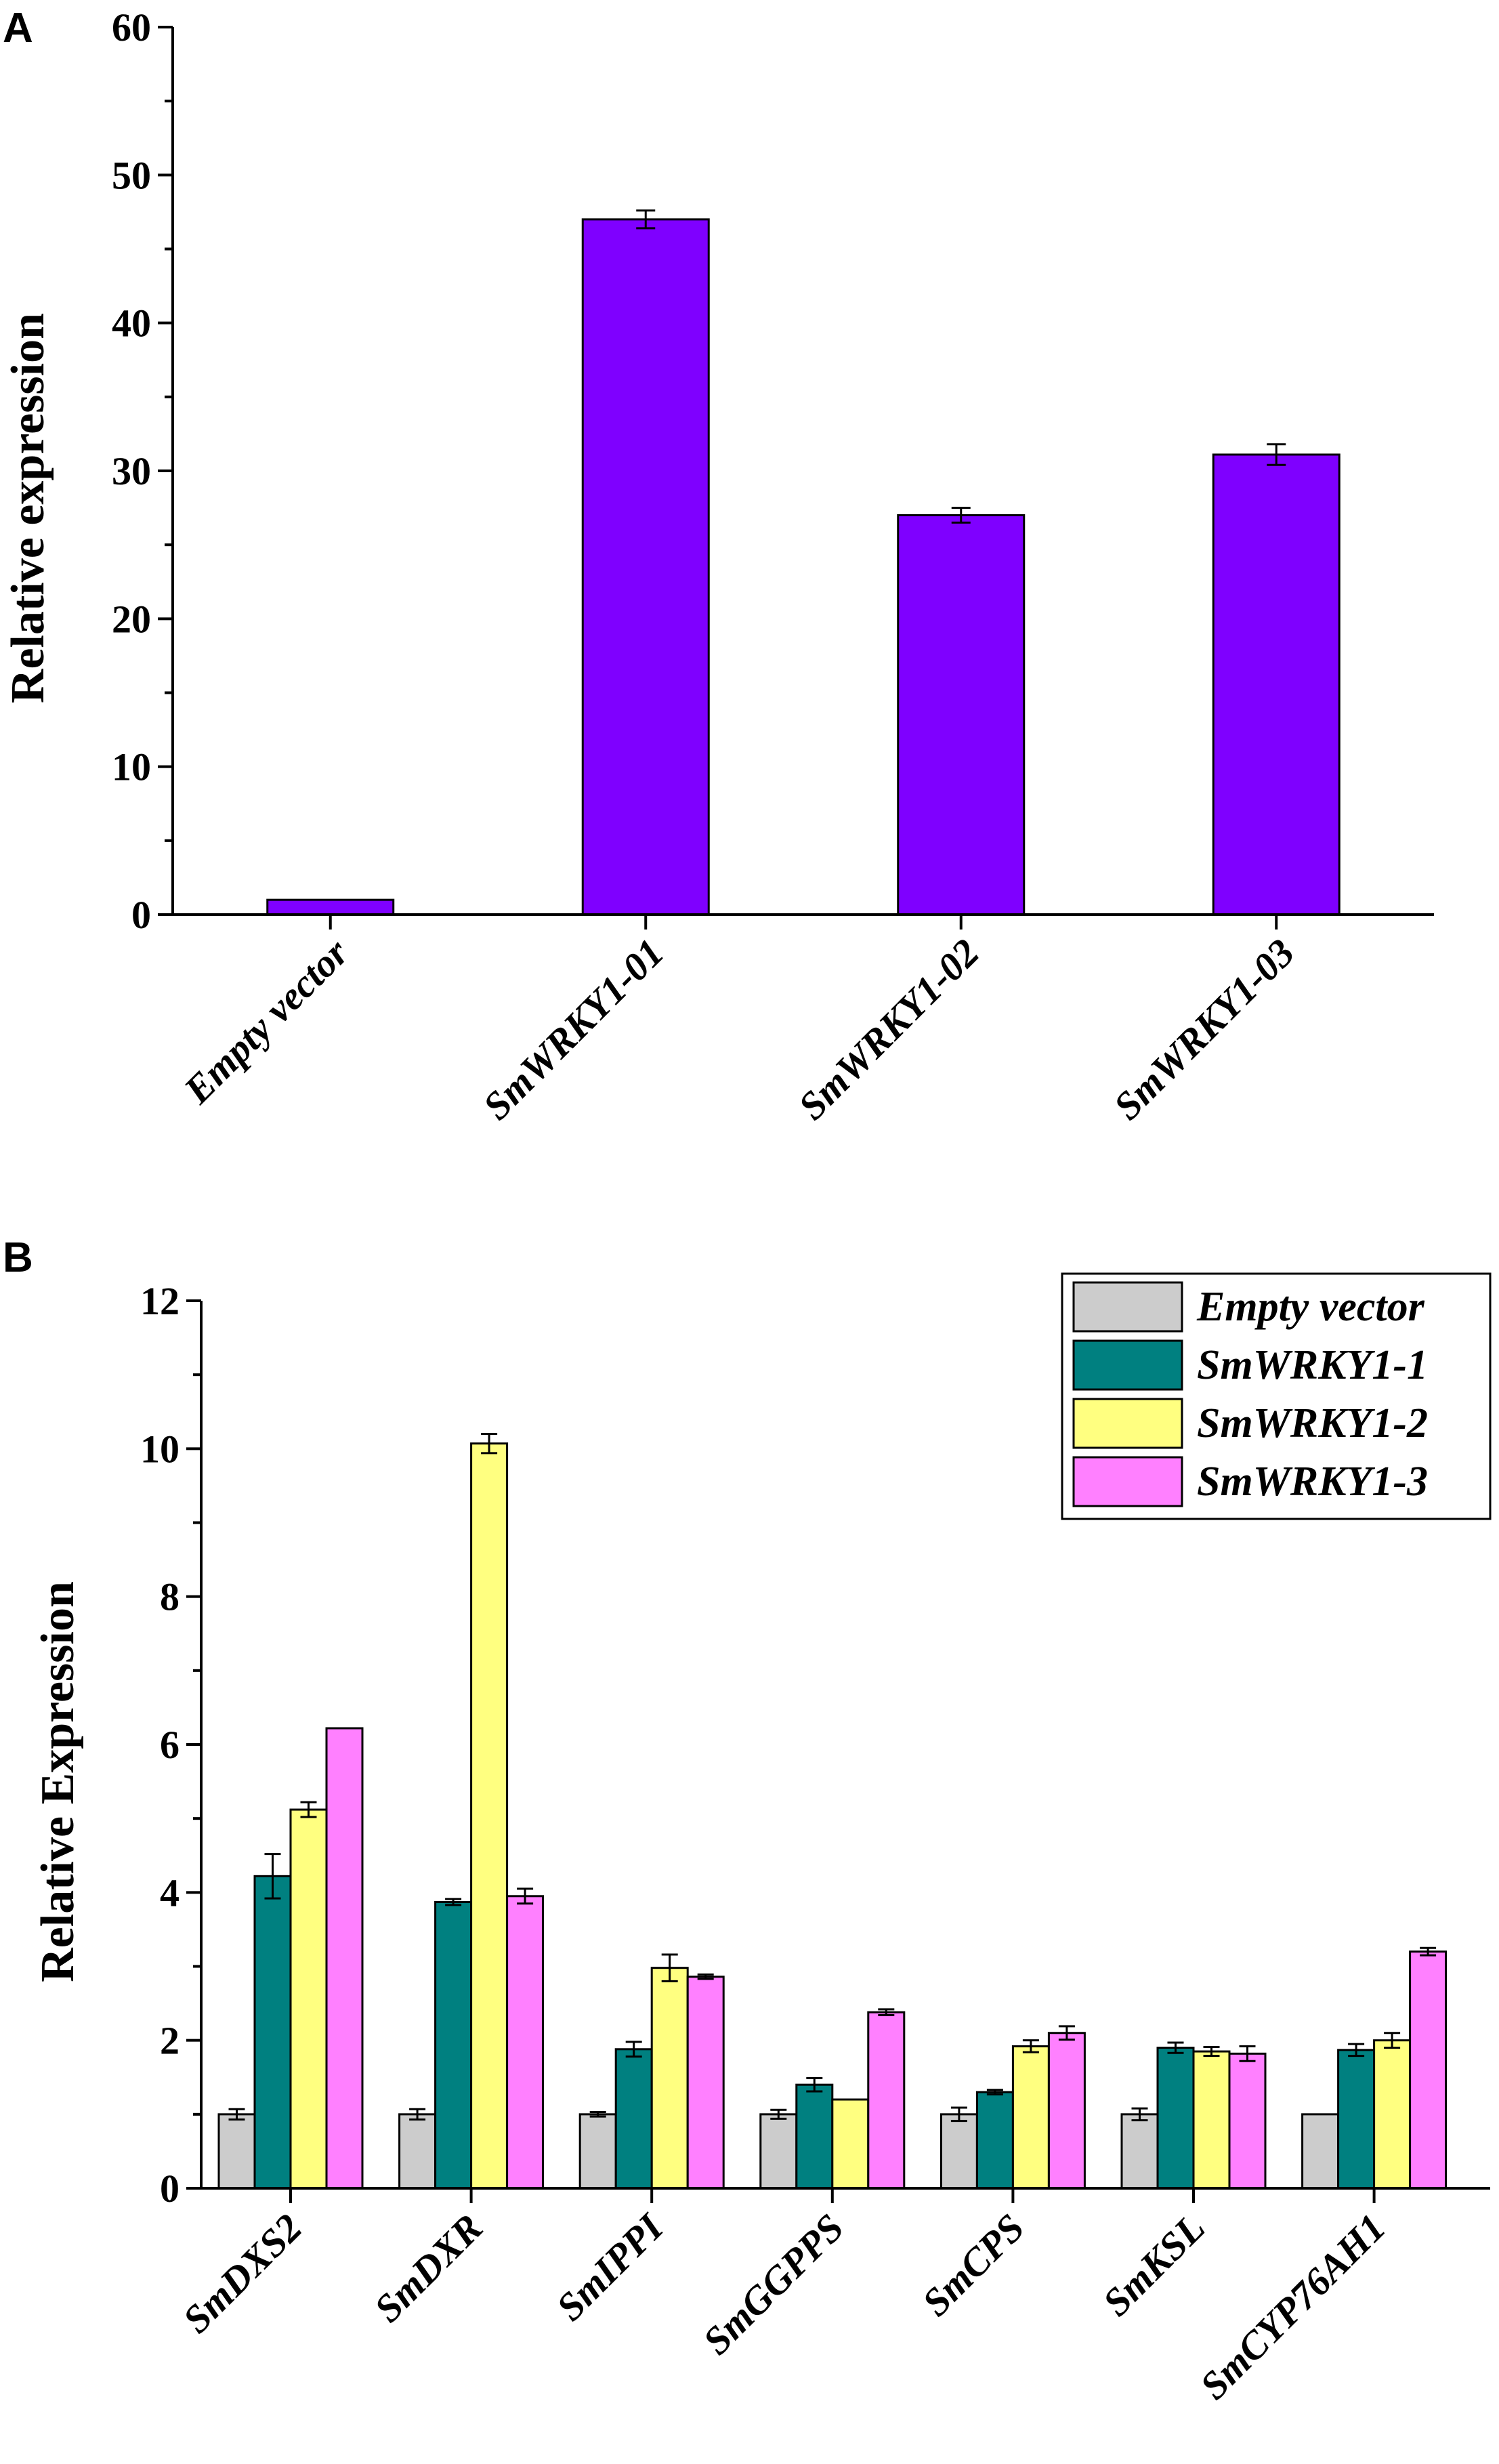 This screenshot has width=1499, height=2464. Describe the element at coordinates (973, 2264) in the screenshot. I see `x-tick-label-b: SmCPS` at that location.